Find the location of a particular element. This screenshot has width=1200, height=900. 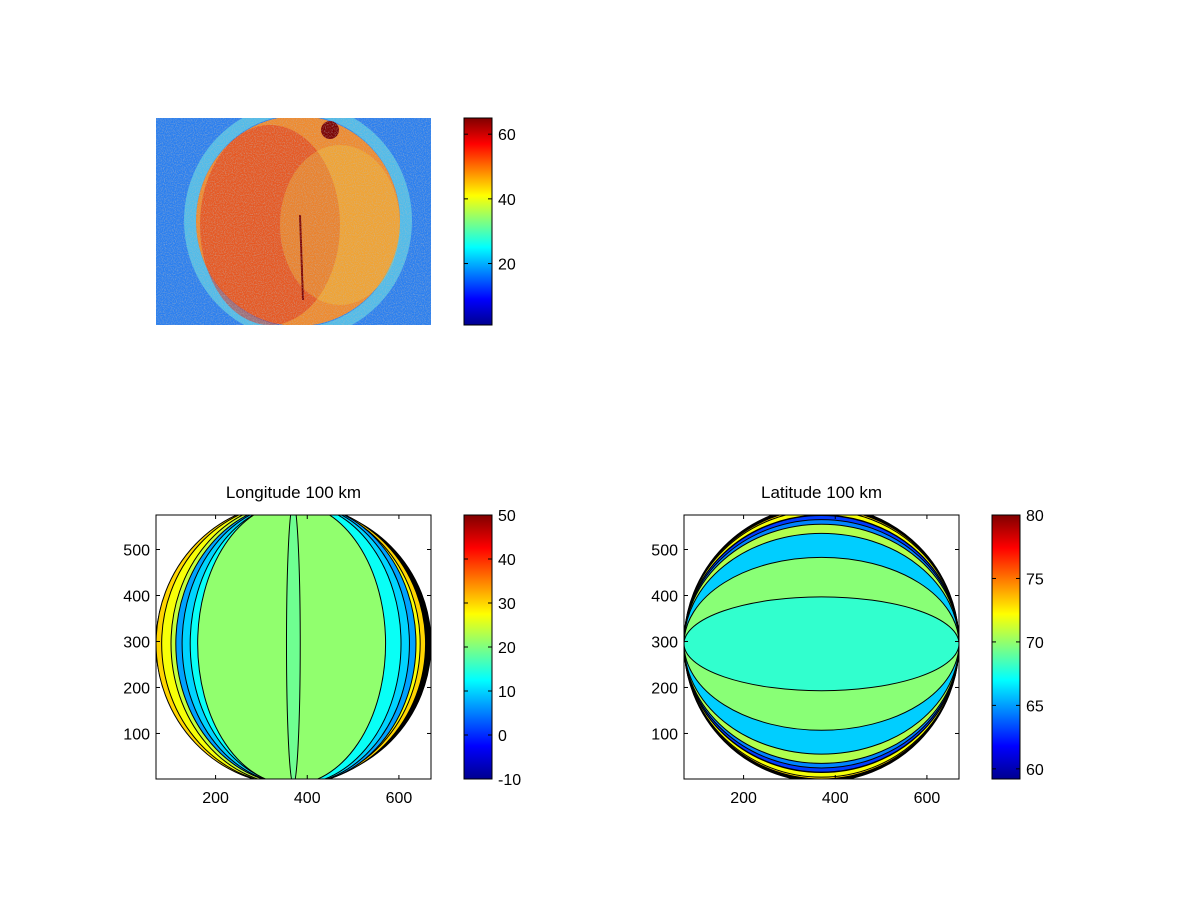

latitude-contours is located at coordinates (821, 647).